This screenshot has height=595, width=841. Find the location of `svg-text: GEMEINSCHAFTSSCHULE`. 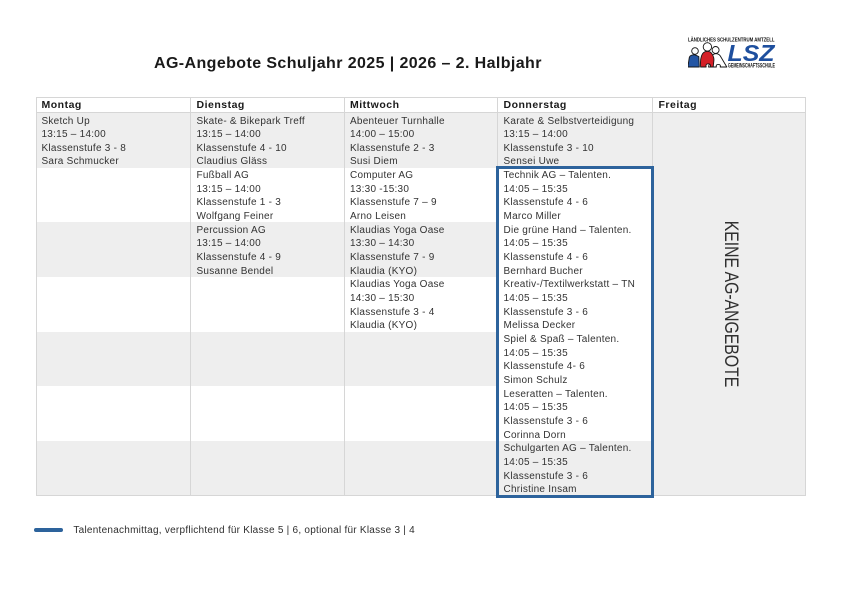

svg-text: GEMEINSCHAFTSSCHULE is located at coordinates (751, 66).